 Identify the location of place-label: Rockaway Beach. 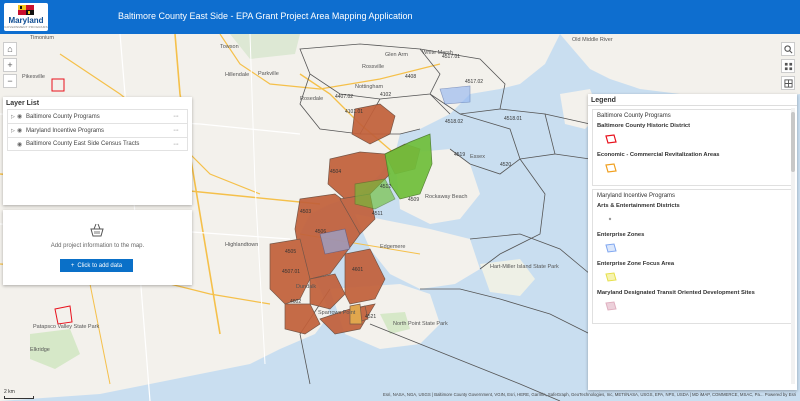
(446, 197).